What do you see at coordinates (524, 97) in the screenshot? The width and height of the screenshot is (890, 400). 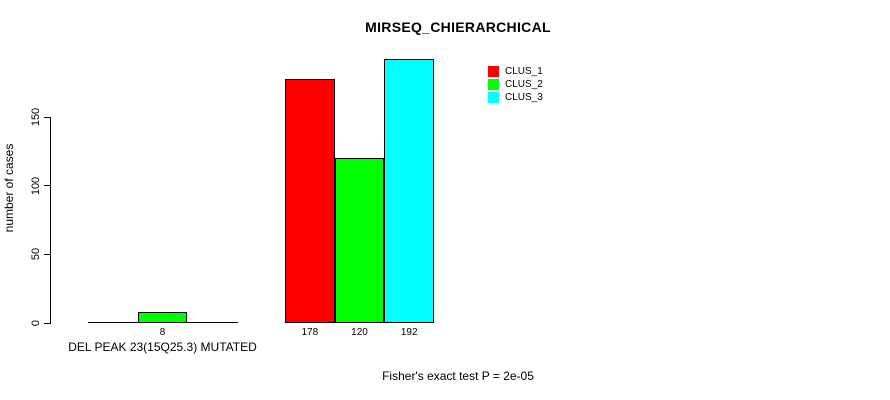 I see `legend-item-label: CLUS_3` at bounding box center [524, 97].